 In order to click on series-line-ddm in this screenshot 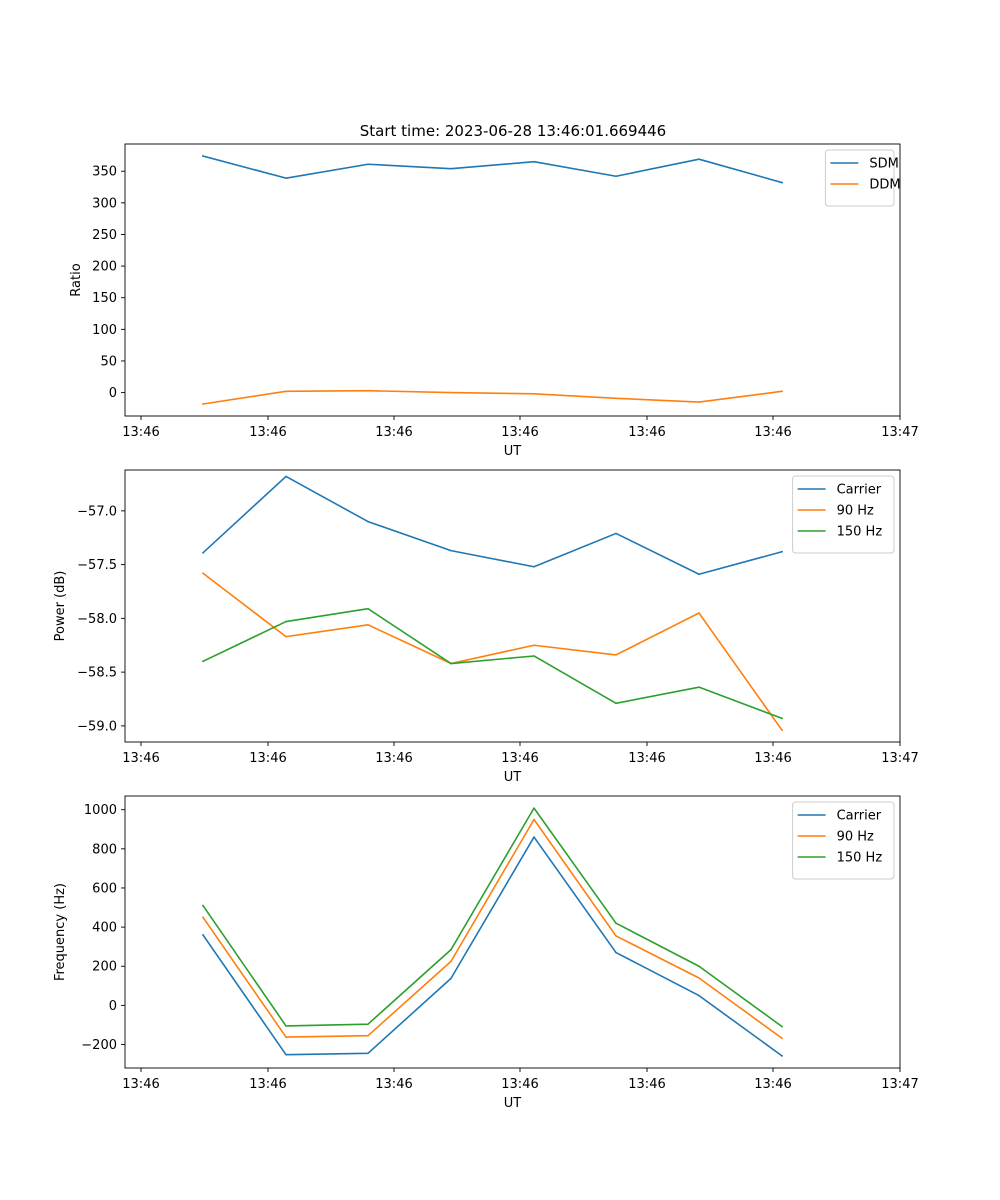, I will do `click(492, 397)`.